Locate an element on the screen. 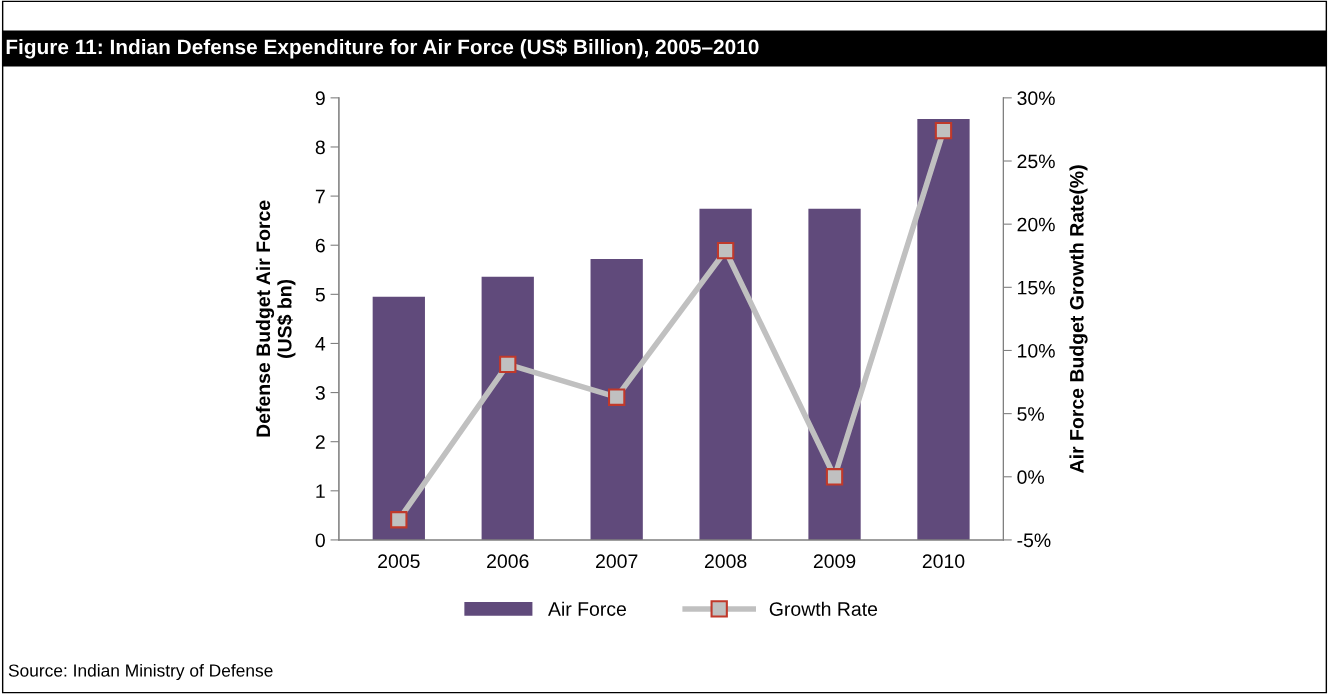 The height and width of the screenshot is (694, 1329). x-tick-label: 2008 is located at coordinates (725, 561).